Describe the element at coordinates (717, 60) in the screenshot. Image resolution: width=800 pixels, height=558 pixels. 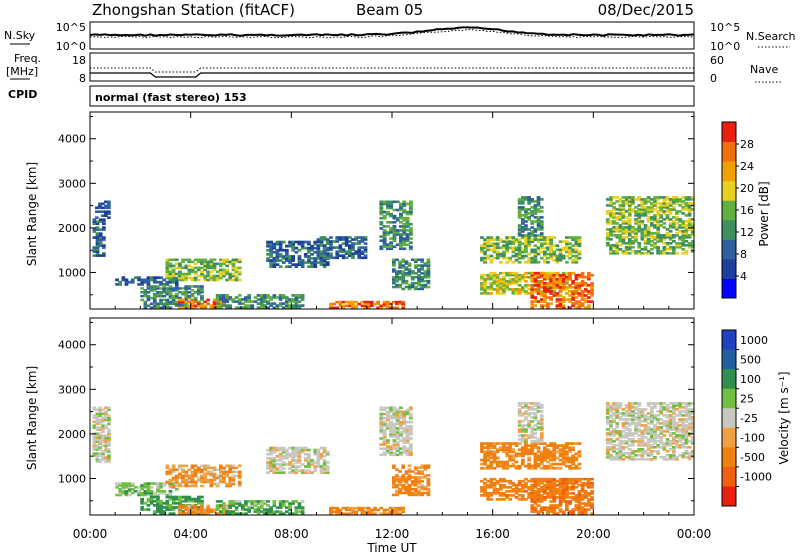
I see `nave-tick-high: 60` at that location.